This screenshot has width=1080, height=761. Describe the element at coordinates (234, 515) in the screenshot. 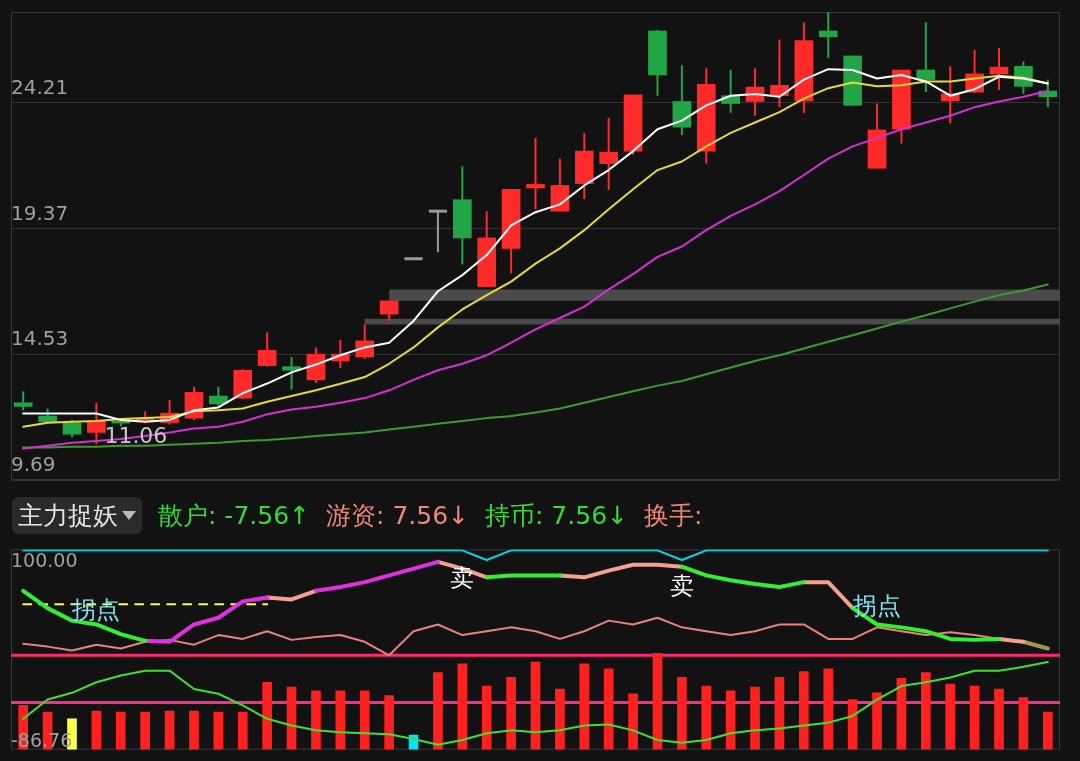

I see `text: 散户: -7.56↑` at that location.